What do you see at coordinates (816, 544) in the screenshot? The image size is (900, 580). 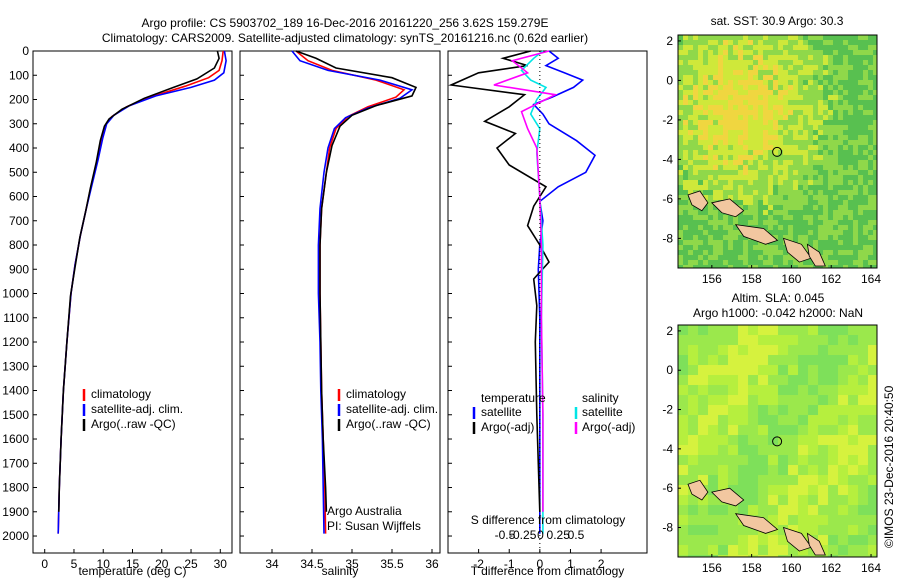 I see `island-shape` at bounding box center [816, 544].